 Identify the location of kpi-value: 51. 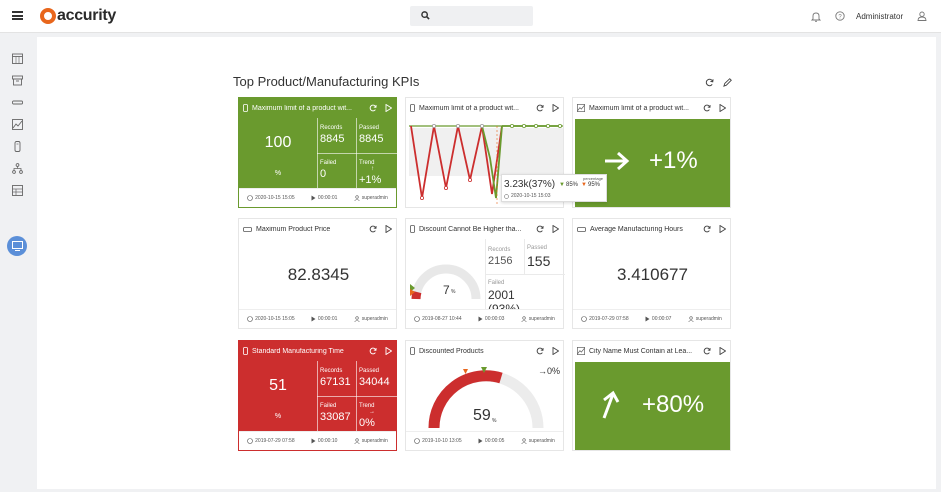
(278, 385).